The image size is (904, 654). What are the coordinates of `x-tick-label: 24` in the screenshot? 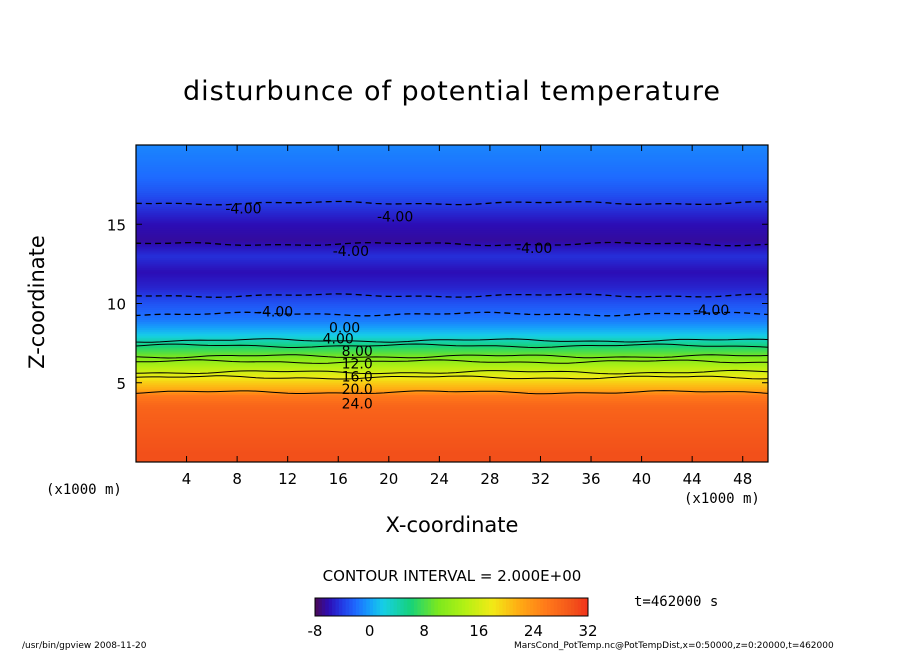 It's located at (439, 479).